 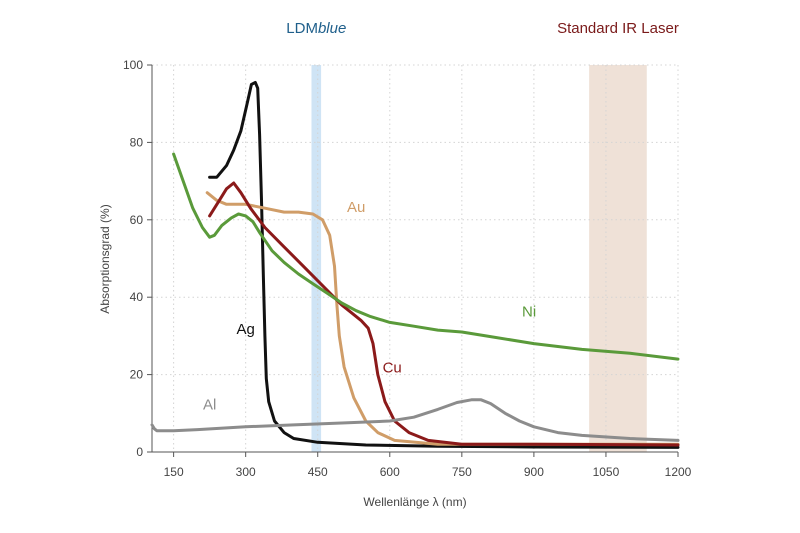 I want to click on y-tick-label-0: 0, so click(x=139, y=452).